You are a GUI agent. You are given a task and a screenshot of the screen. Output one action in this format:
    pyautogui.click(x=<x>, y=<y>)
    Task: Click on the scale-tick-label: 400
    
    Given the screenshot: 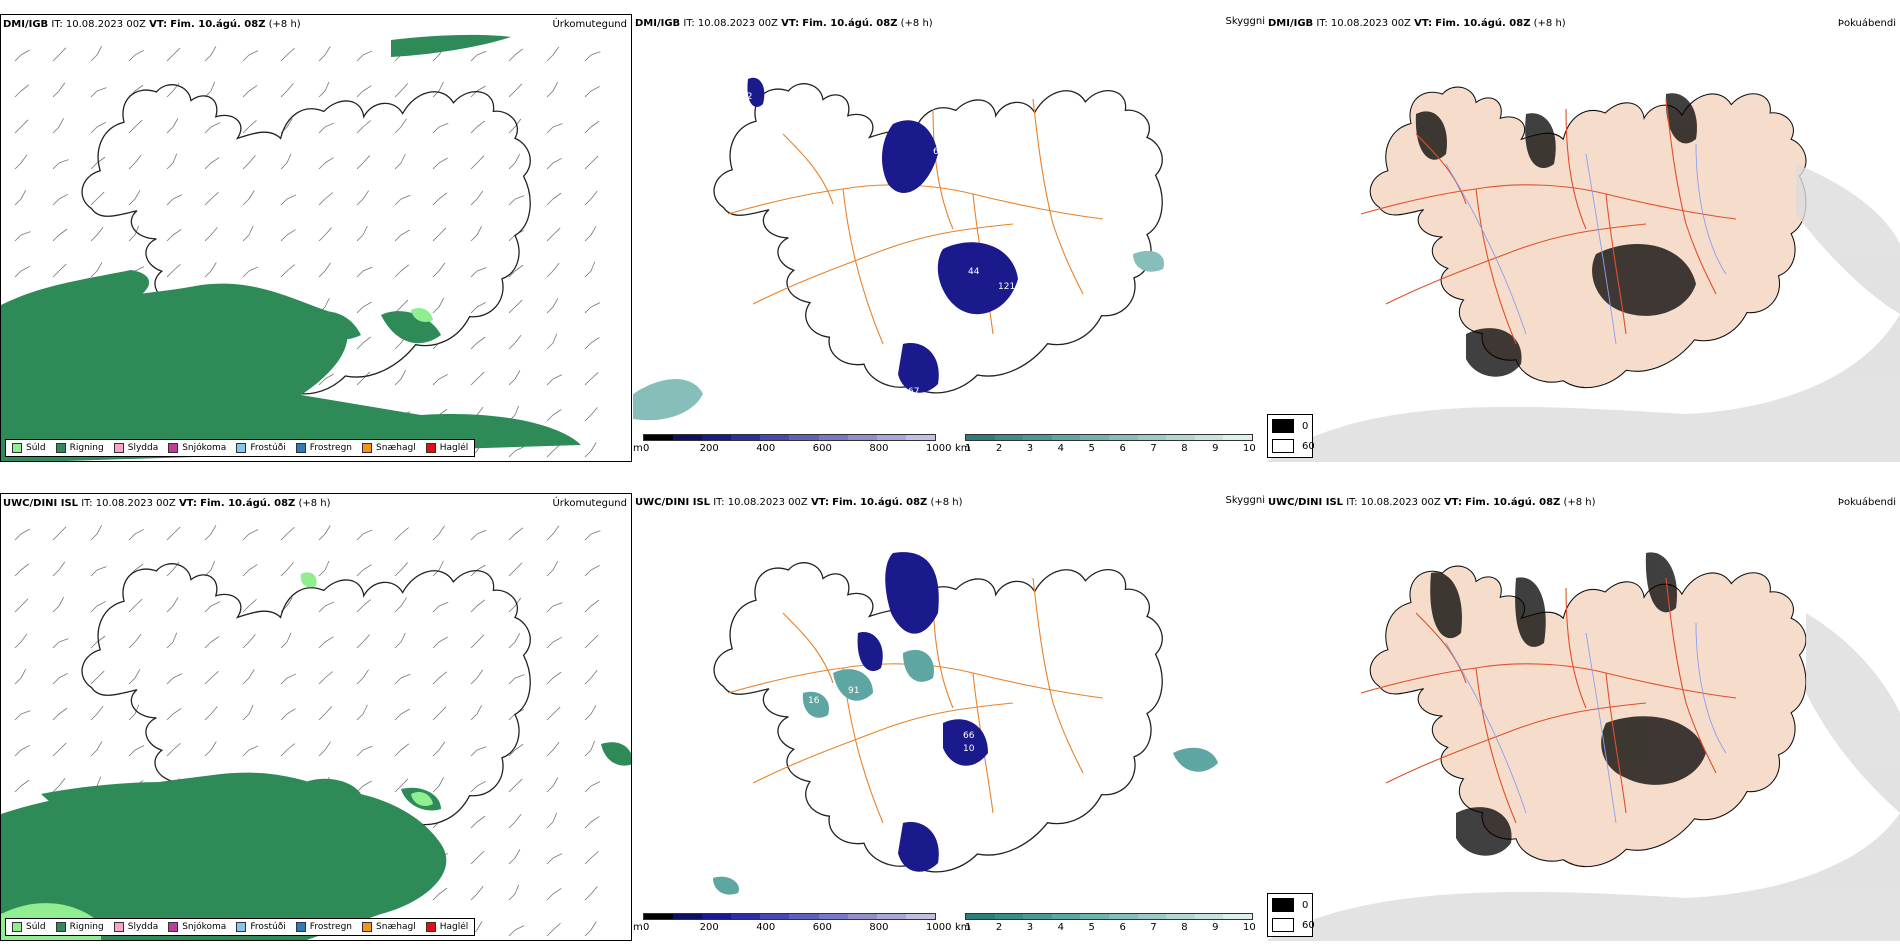 What is the action you would take?
    pyautogui.click(x=766, y=448)
    